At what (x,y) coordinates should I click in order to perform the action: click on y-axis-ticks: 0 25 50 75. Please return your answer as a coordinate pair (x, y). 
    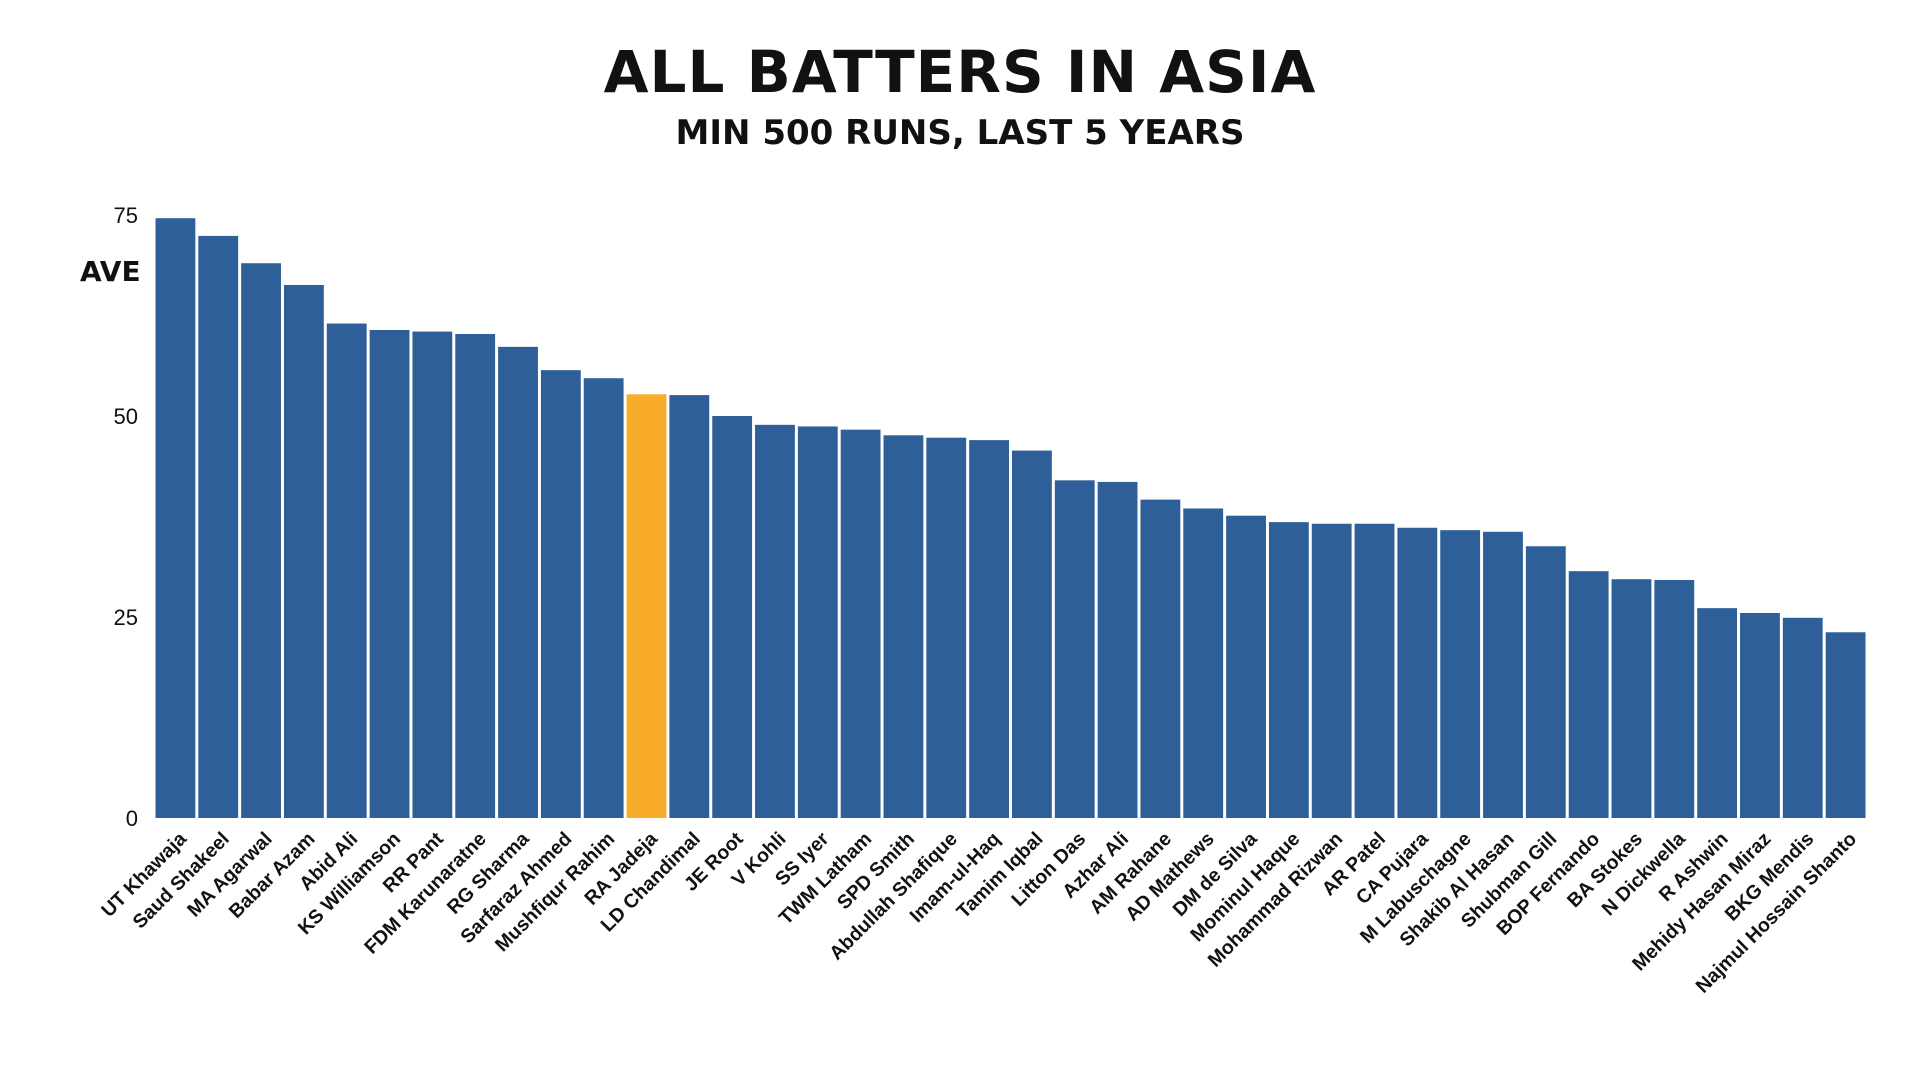
    Looking at the image, I should click on (126, 517).